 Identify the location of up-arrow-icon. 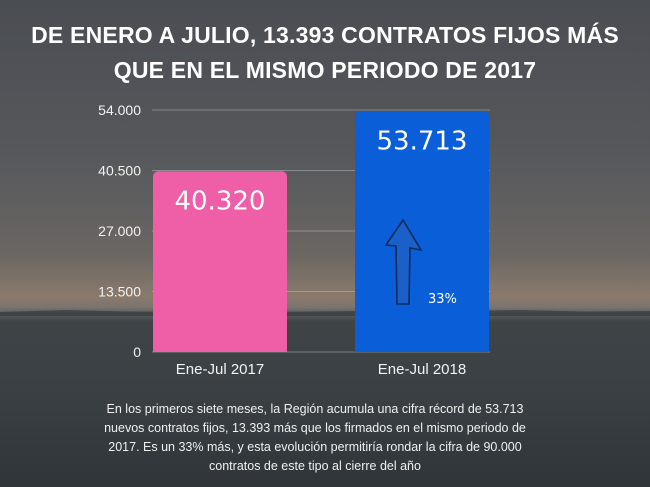
(403, 261).